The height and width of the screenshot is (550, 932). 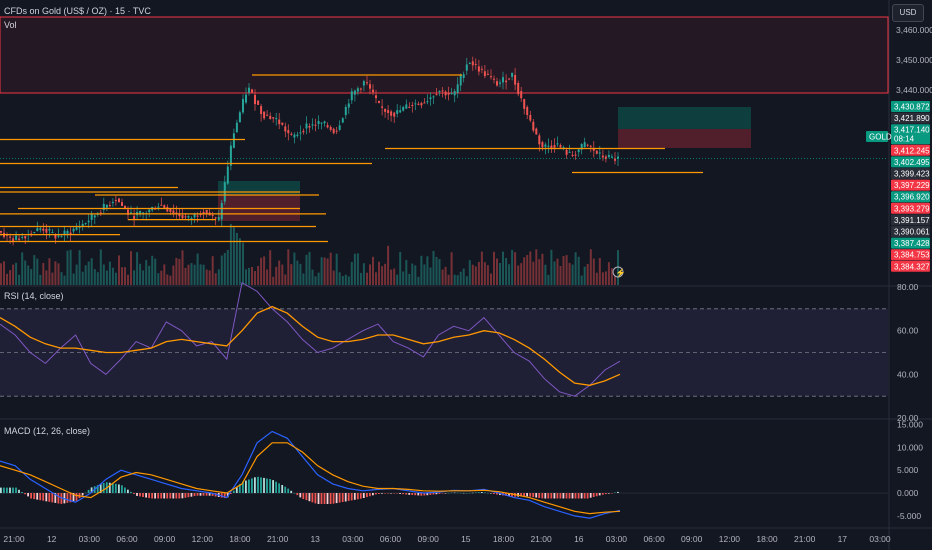 I want to click on price-tag: 3,402.495, so click(x=910, y=162).